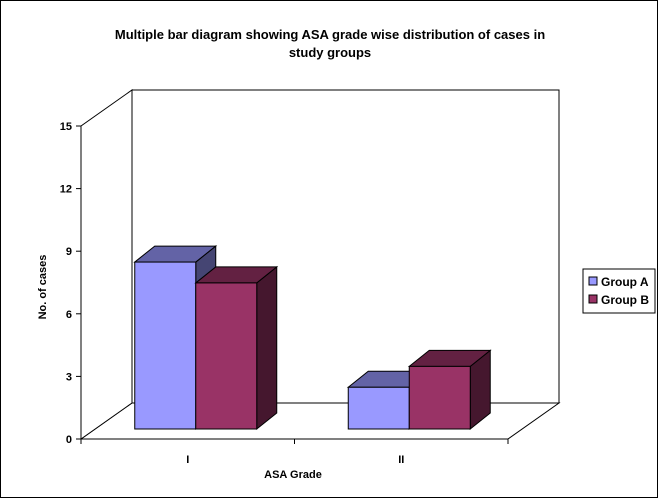 Image resolution: width=658 pixels, height=499 pixels. I want to click on y-axis-title: No. of cases, so click(43, 287).